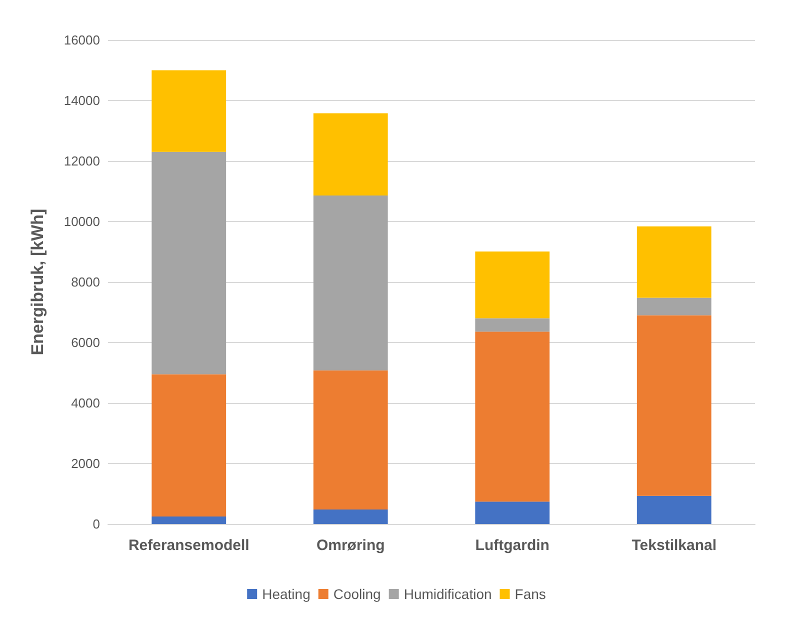 This screenshot has height=622, width=793. I want to click on y-tick-label: 6000, so click(85, 342).